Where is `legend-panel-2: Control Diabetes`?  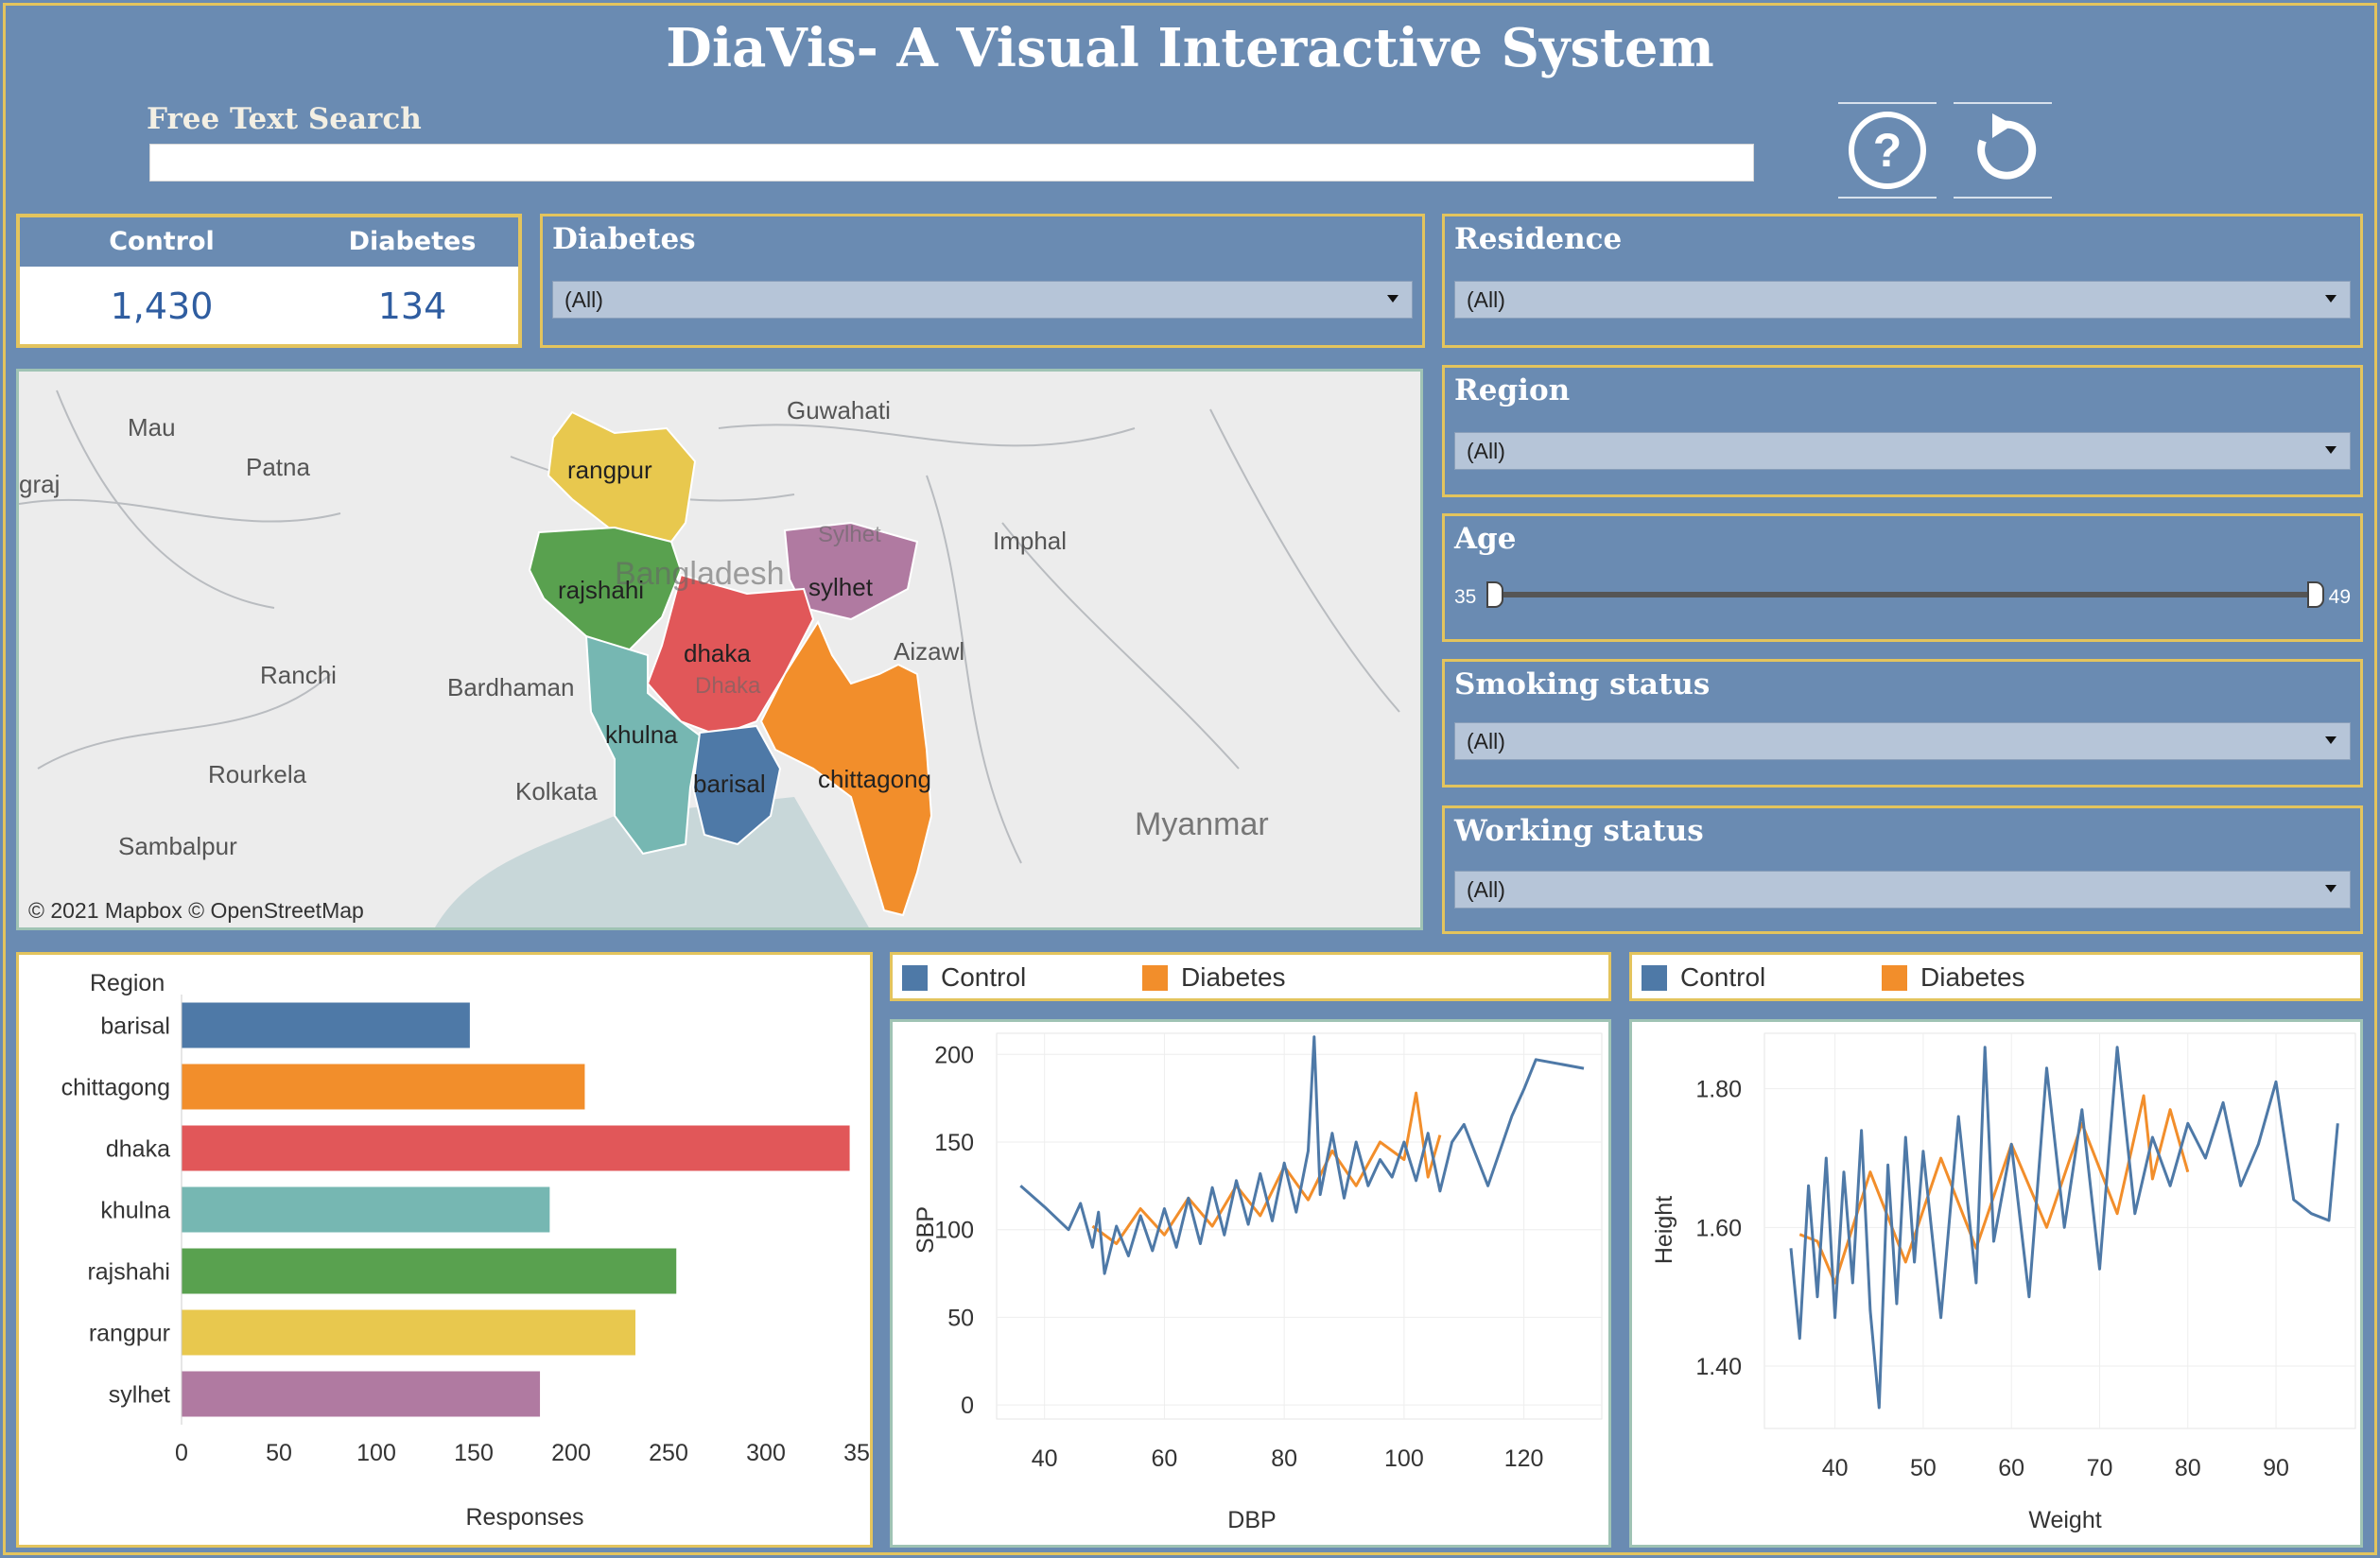
legend-panel-2: Control Diabetes is located at coordinates (1996, 976).